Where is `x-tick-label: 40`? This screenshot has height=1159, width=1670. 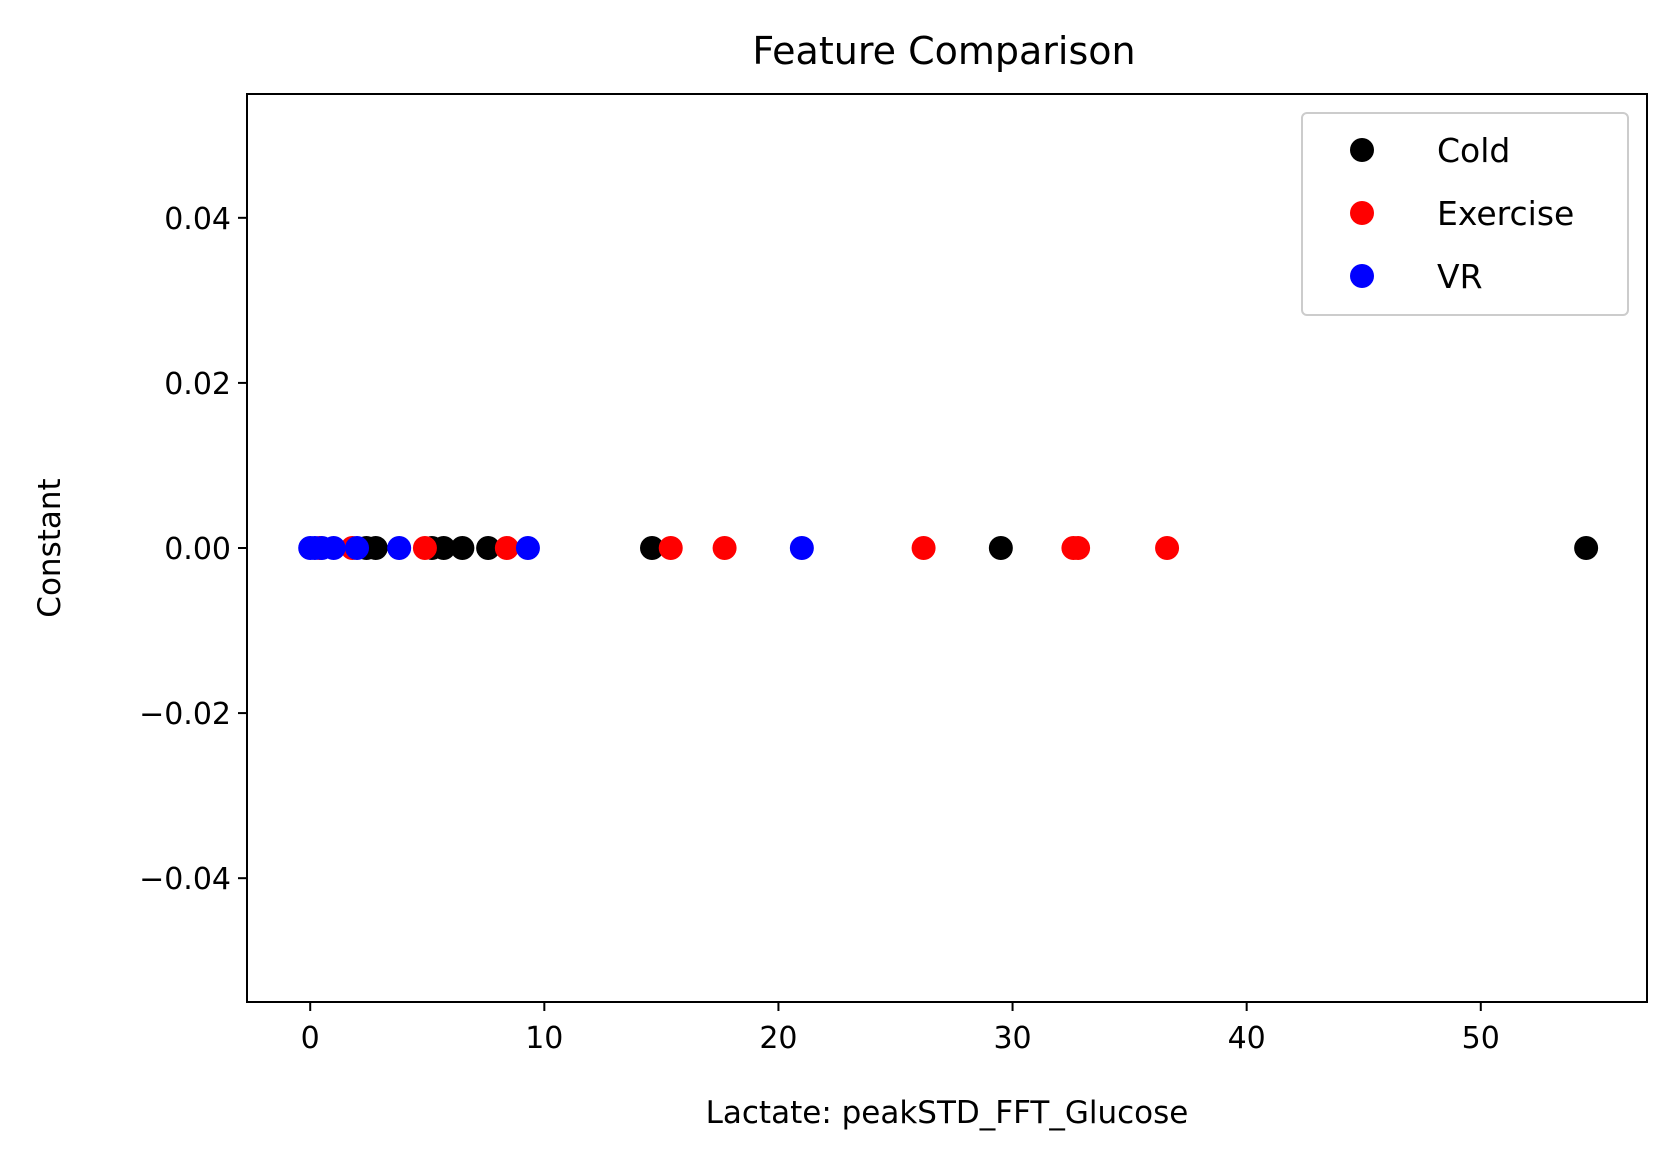 x-tick-label: 40 is located at coordinates (1247, 1038).